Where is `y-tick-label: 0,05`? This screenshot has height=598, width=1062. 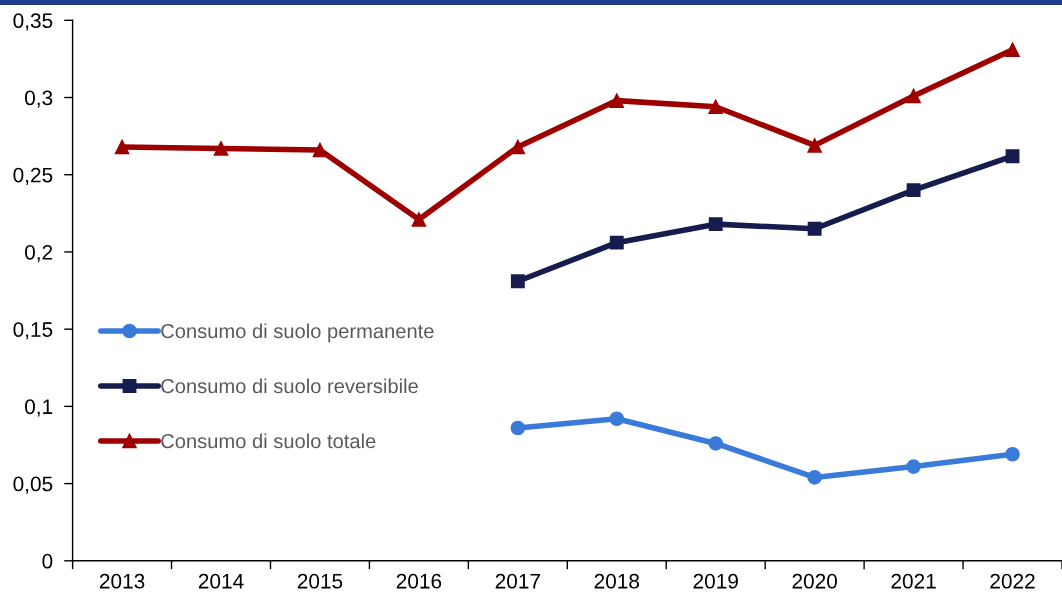 y-tick-label: 0,05 is located at coordinates (33, 485).